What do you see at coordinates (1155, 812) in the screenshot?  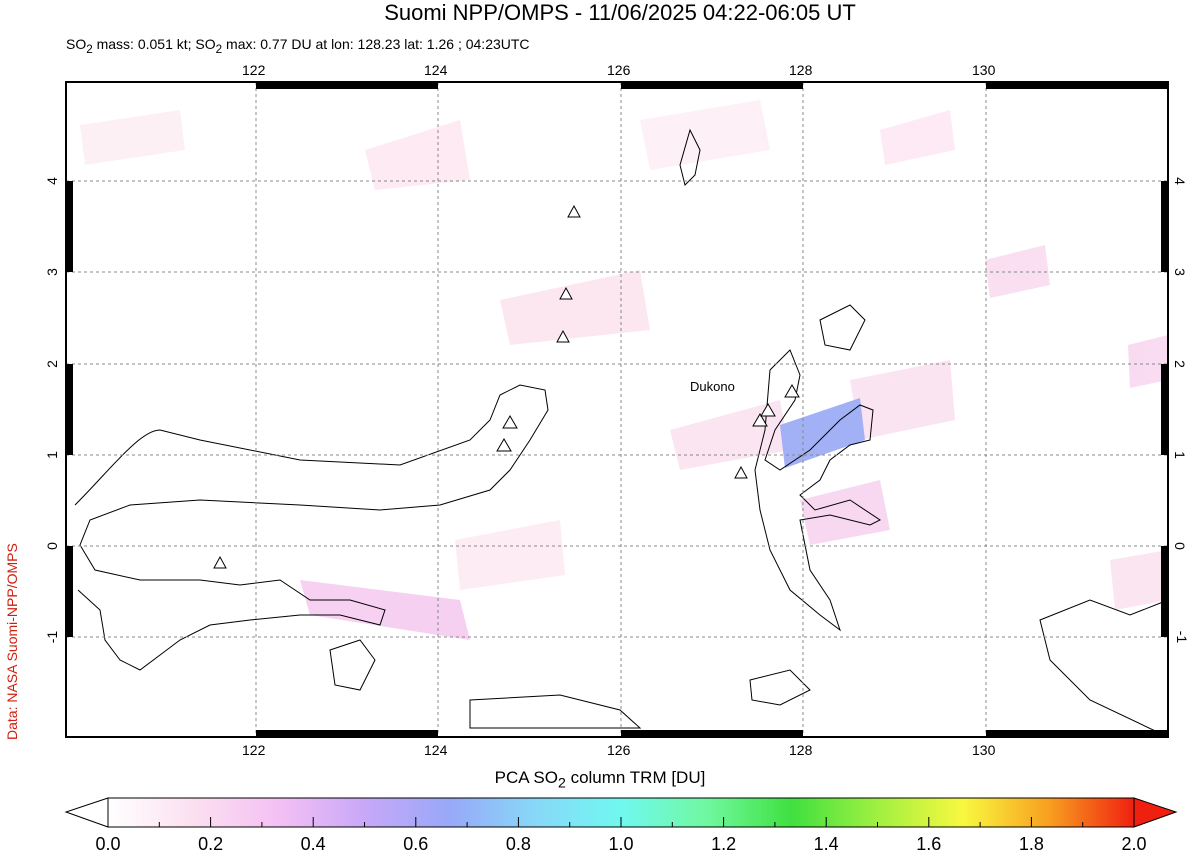 I see `colorbar-over-arrow` at bounding box center [1155, 812].